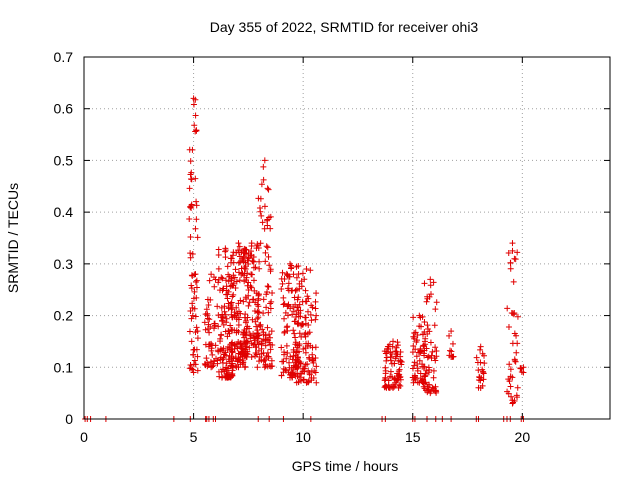 The width and height of the screenshot is (640, 480). What do you see at coordinates (64, 212) in the screenshot?
I see `y-tick-label: 0.4` at bounding box center [64, 212].